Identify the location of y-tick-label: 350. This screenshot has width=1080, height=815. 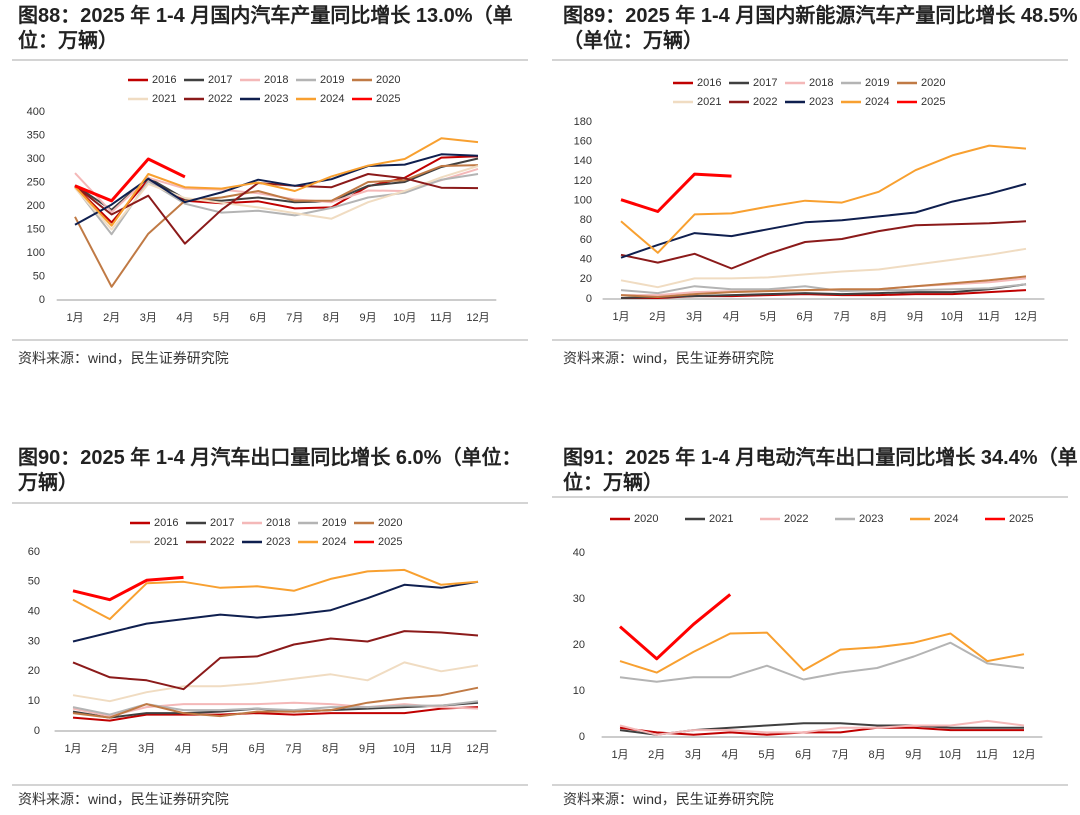
(36, 135).